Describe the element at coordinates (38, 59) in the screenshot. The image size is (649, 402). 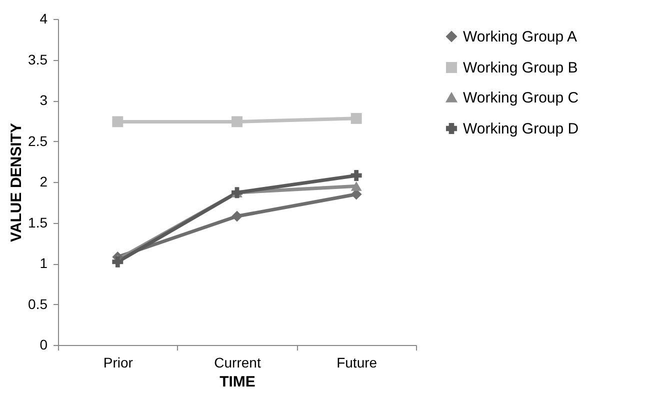
I see `y-tick-label: 3.5` at that location.